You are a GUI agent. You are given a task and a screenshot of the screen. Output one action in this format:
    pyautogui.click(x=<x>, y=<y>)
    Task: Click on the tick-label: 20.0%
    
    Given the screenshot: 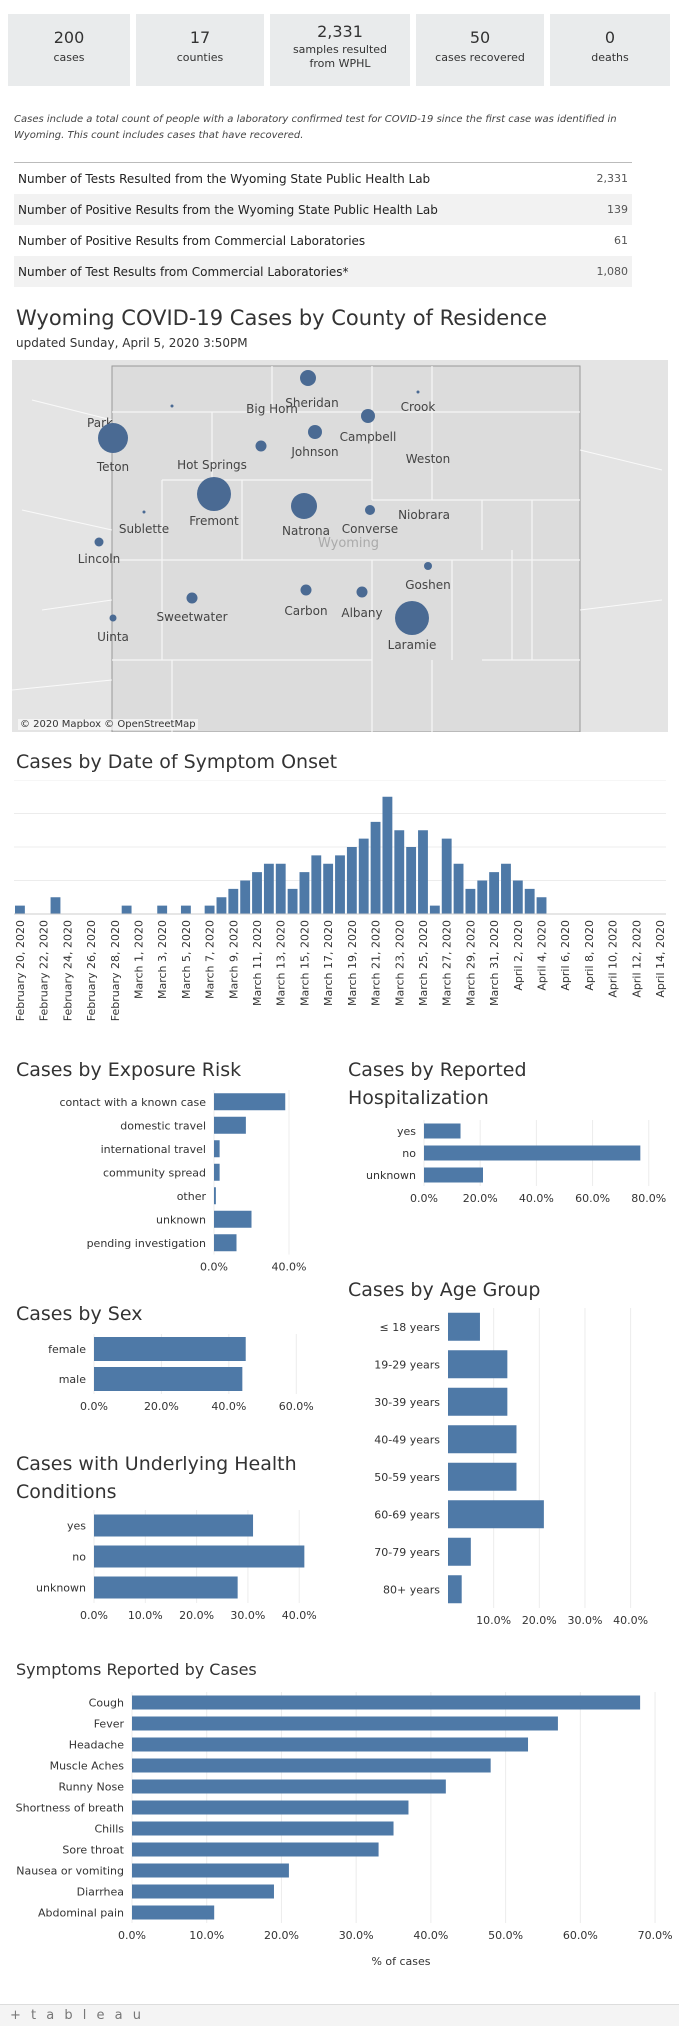 What is the action you would take?
    pyautogui.click(x=539, y=1620)
    